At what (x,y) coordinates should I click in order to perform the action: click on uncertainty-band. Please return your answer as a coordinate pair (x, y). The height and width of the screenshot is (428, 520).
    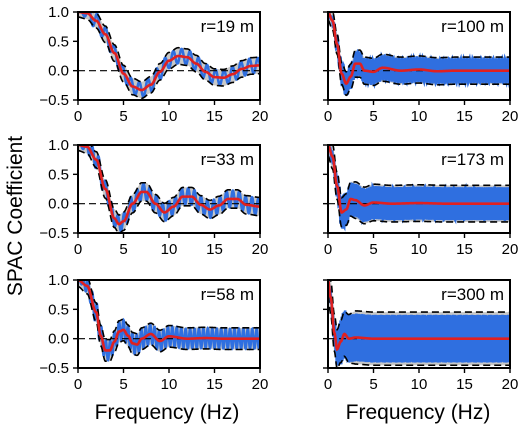
    Looking at the image, I should click on (169, 189).